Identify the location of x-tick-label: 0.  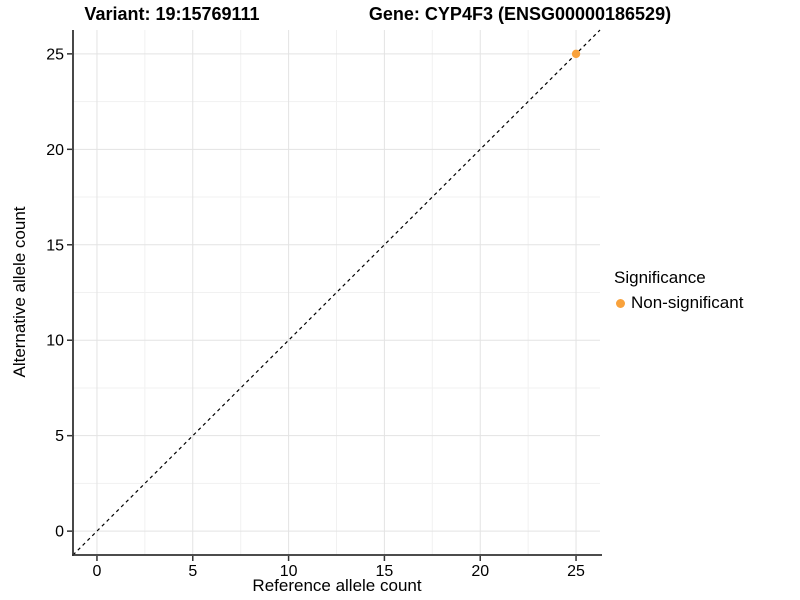
(97, 571).